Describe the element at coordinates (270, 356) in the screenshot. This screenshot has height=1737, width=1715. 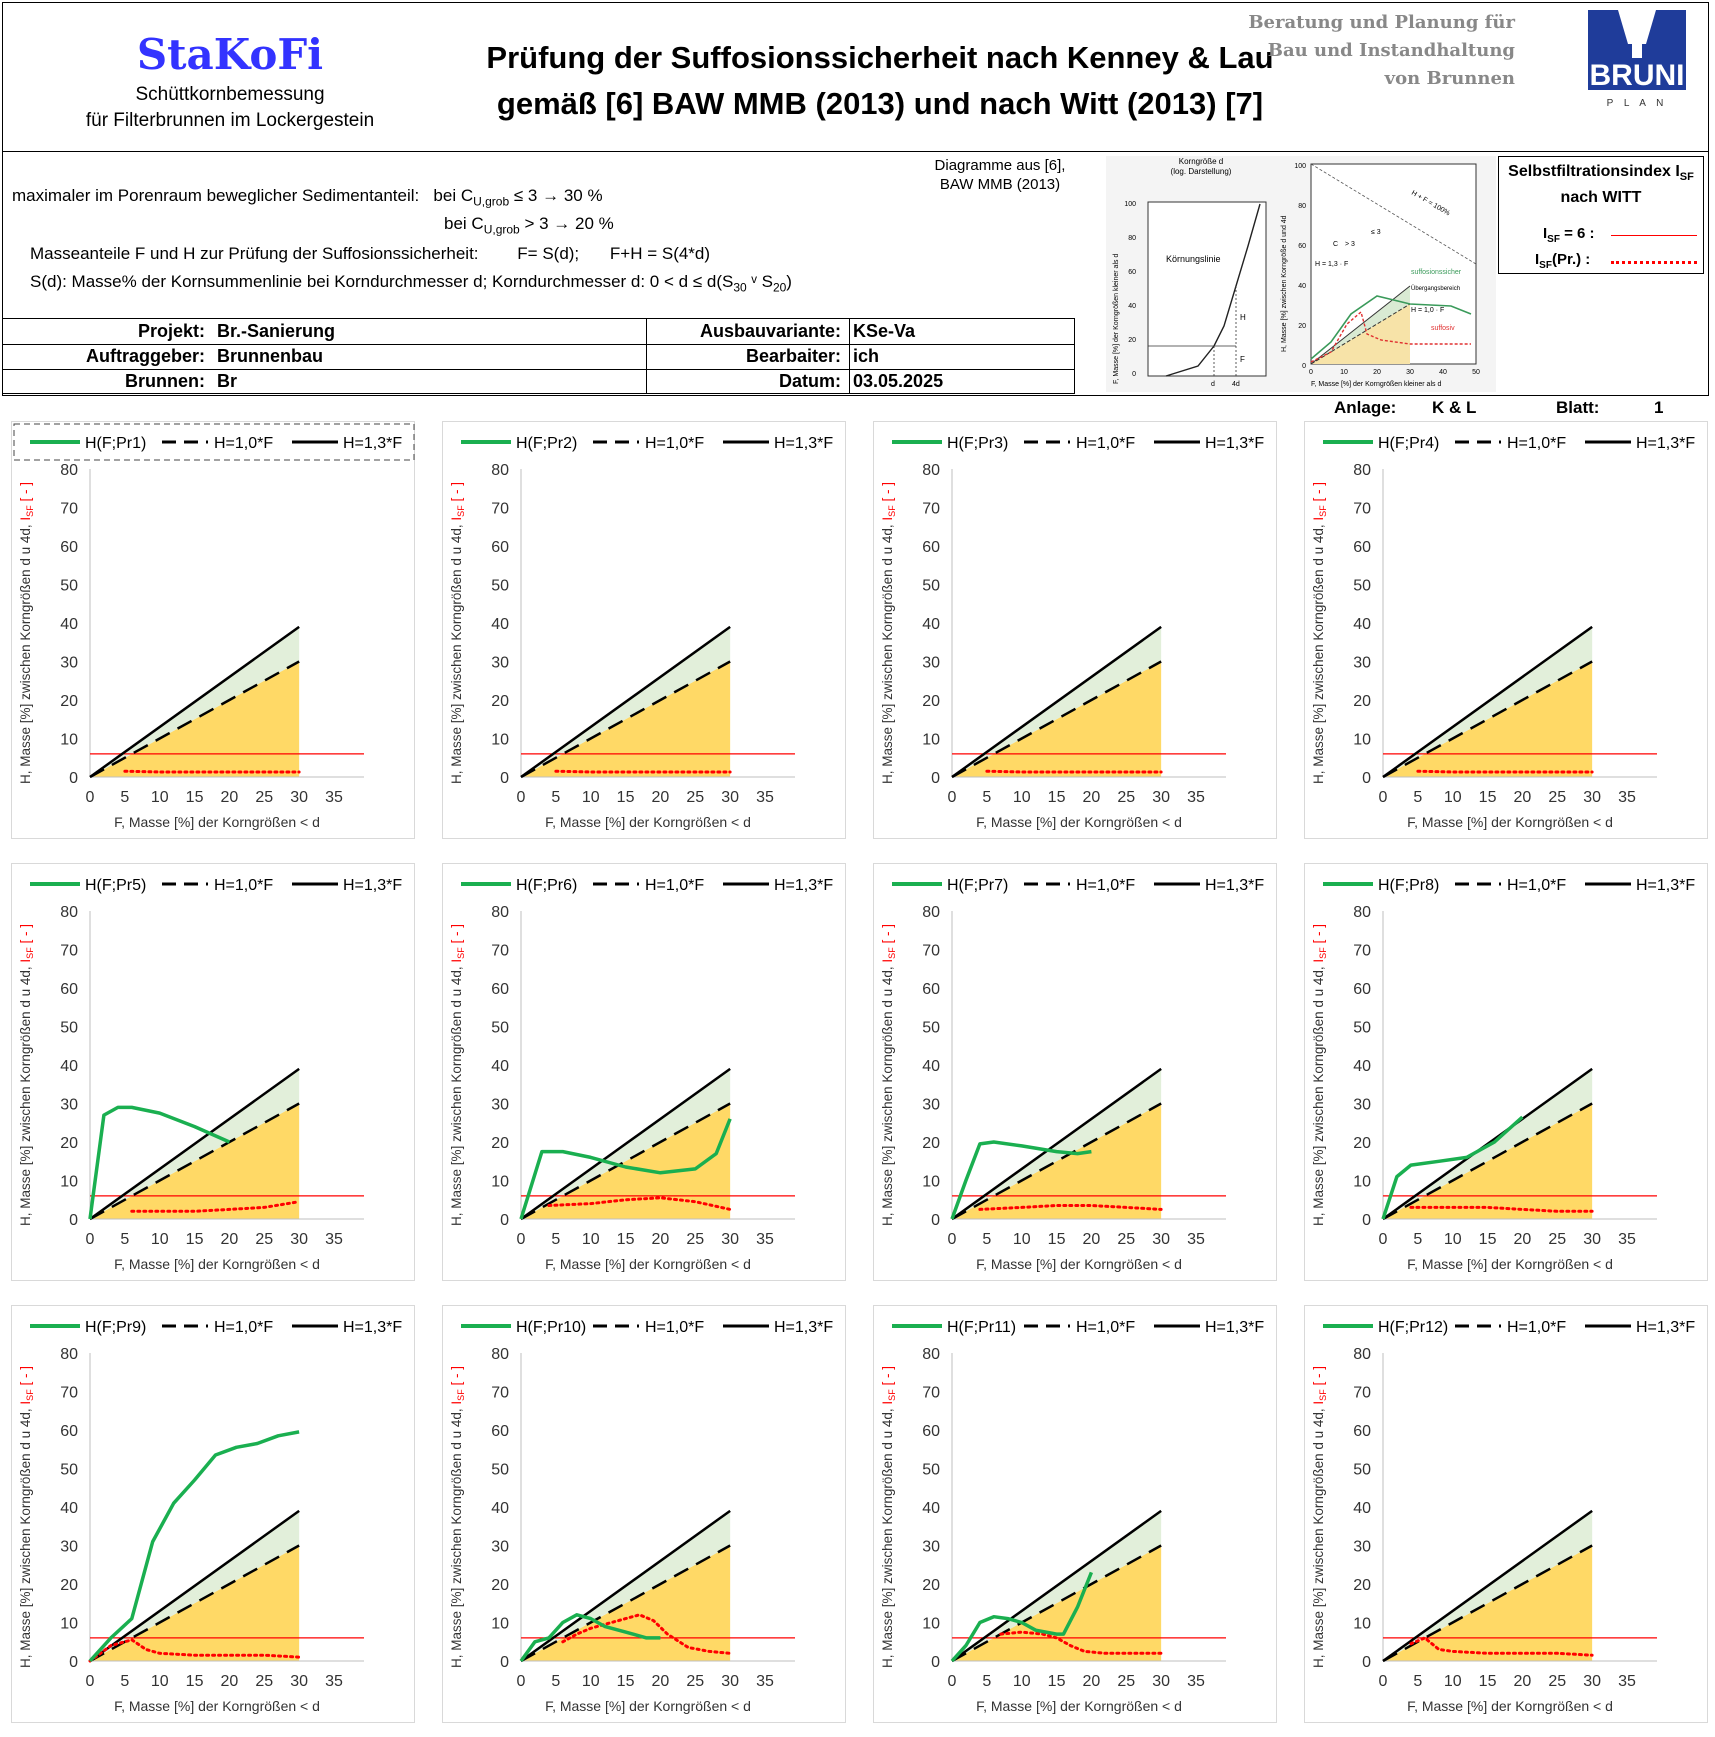
I see `auftraggeber-value: Brunnenbau` at that location.